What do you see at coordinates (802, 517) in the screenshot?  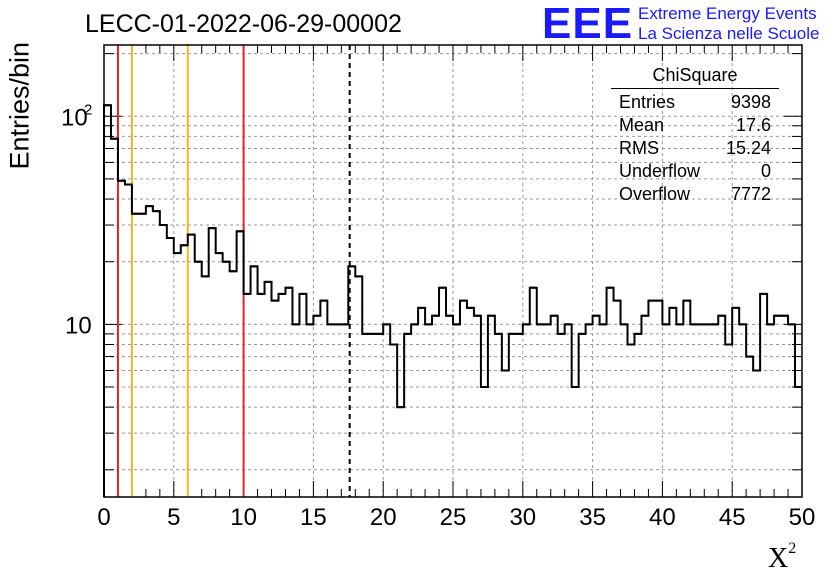 I see `x-tick-label: 50` at bounding box center [802, 517].